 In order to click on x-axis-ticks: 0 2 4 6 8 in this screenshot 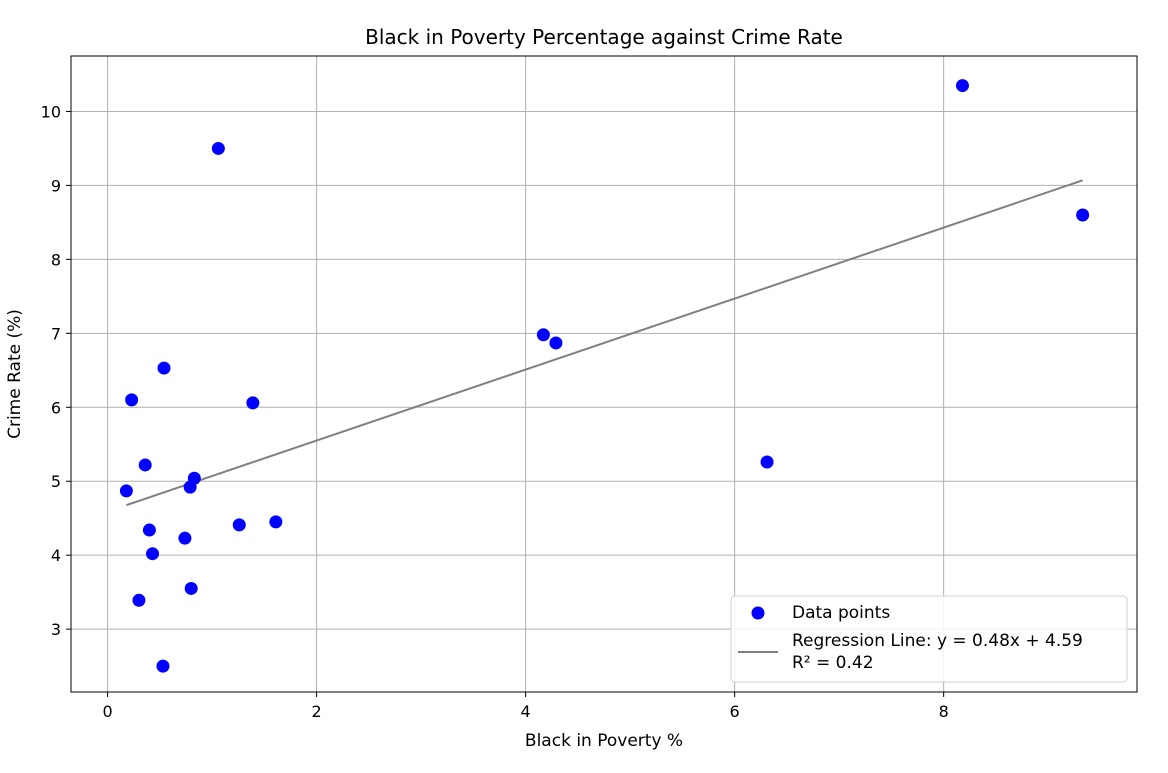, I will do `click(525, 706)`.